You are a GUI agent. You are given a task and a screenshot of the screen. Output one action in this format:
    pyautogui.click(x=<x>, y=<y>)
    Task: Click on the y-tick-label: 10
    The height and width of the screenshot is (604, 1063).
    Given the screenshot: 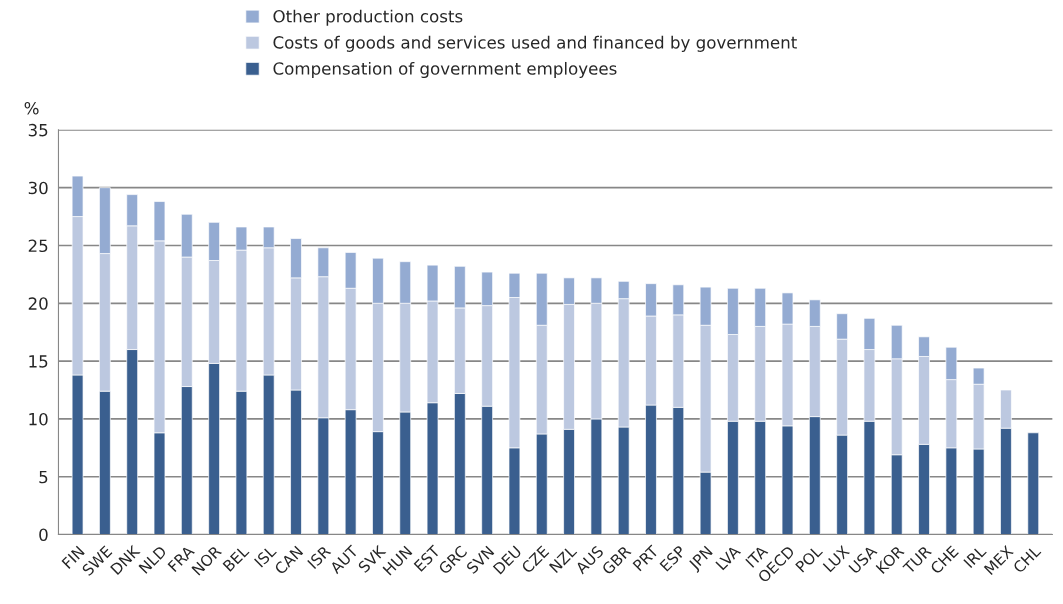 What is the action you would take?
    pyautogui.click(x=38, y=419)
    